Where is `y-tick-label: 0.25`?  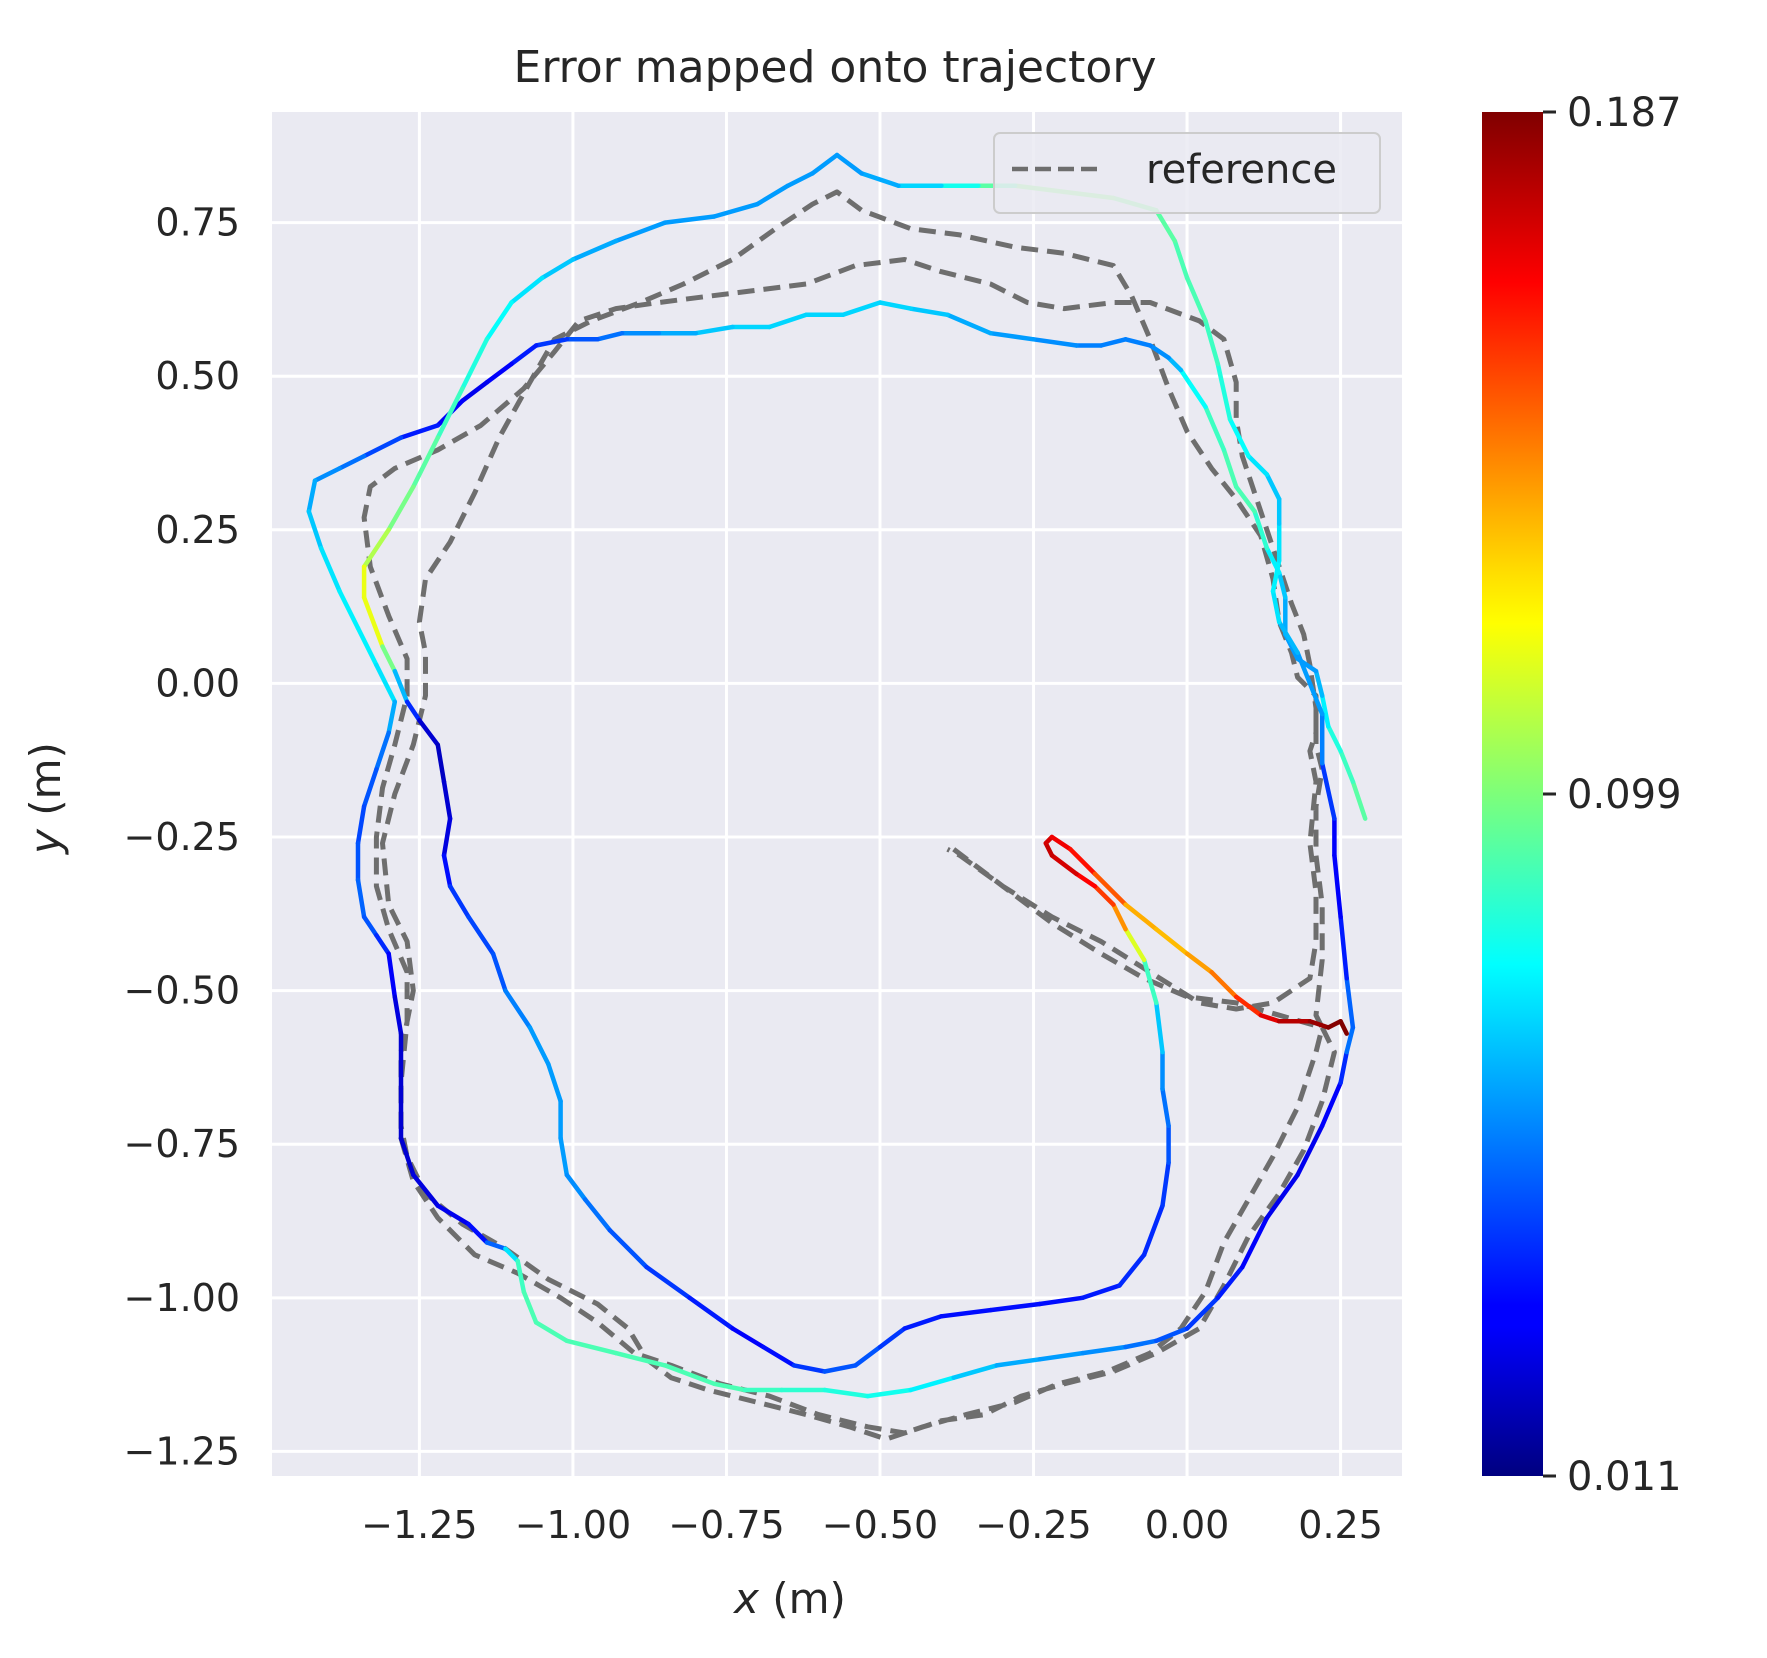 y-tick-label: 0.25 is located at coordinates (197, 530).